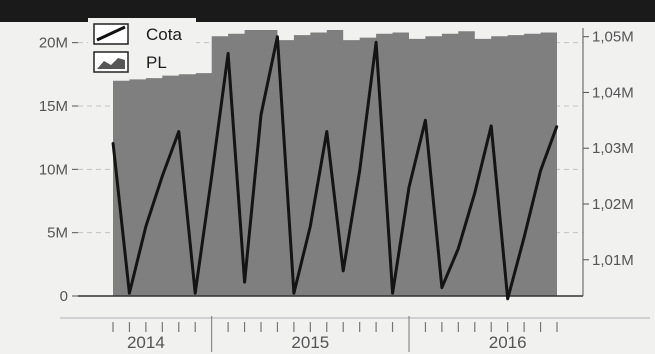  I want to click on legend-label-cota: Cota, so click(164, 34).